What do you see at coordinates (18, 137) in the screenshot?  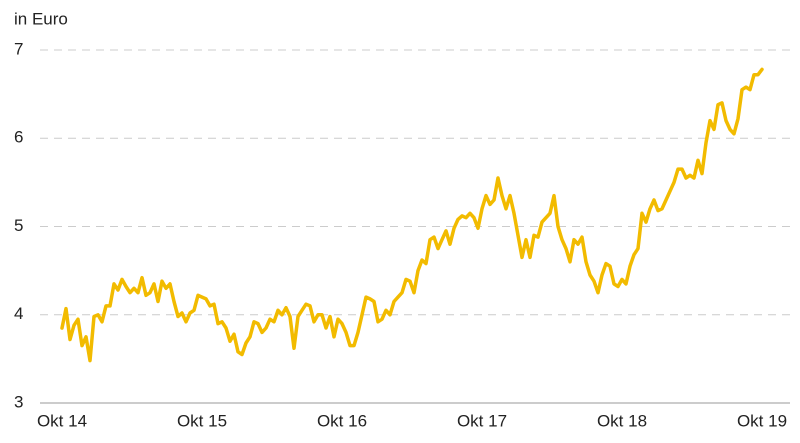 I see `y-tick-label: 6` at bounding box center [18, 137].